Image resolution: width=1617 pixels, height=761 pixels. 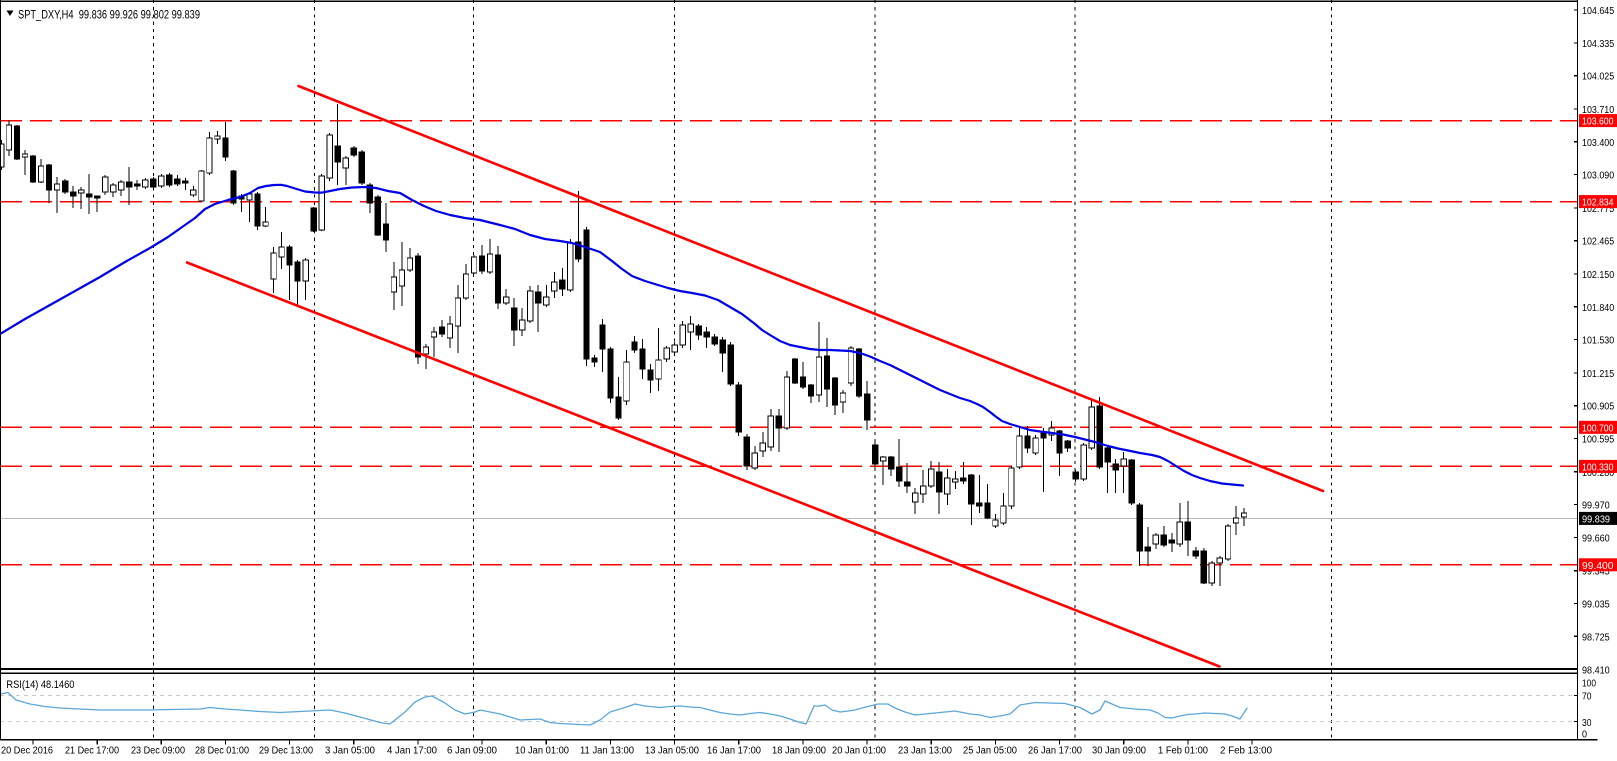 What do you see at coordinates (1183, 751) in the screenshot?
I see `svg-text: 1 Feb 01:00` at bounding box center [1183, 751].